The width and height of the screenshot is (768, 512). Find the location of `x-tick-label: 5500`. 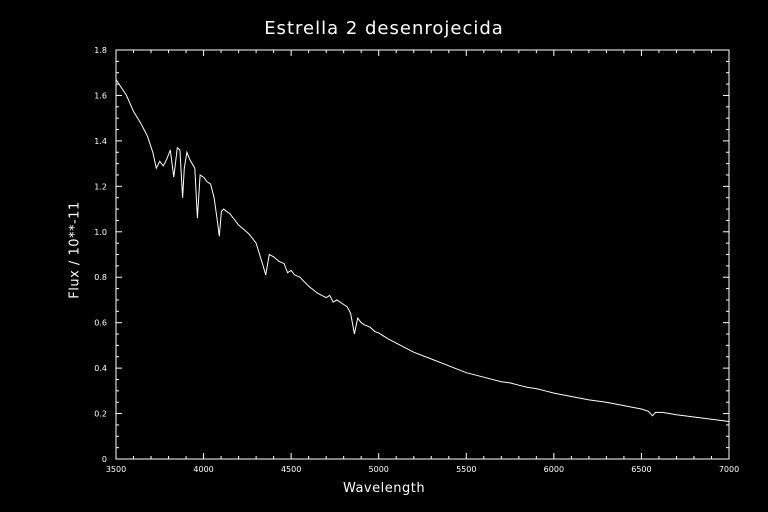

x-tick-label: 5500 is located at coordinates (466, 469).